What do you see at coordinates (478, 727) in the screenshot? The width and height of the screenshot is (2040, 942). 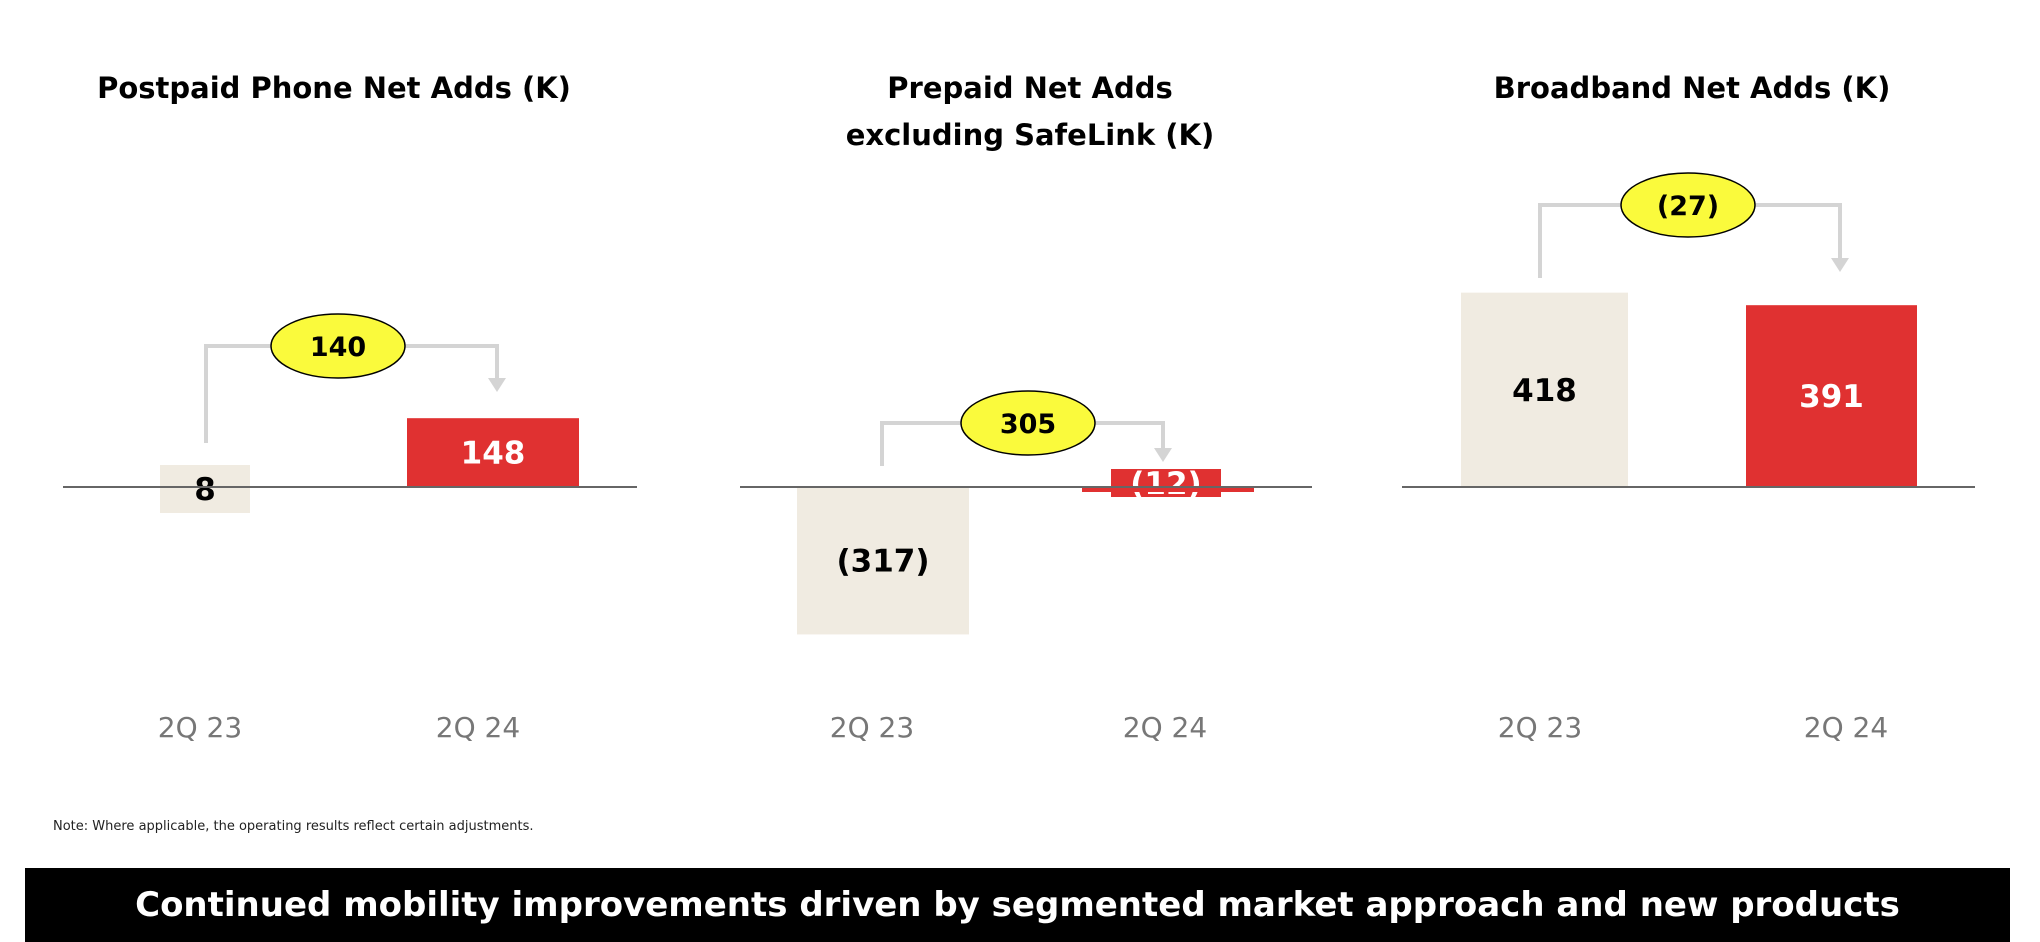 I see `chart1-category-label-2: 2Q 24` at bounding box center [478, 727].